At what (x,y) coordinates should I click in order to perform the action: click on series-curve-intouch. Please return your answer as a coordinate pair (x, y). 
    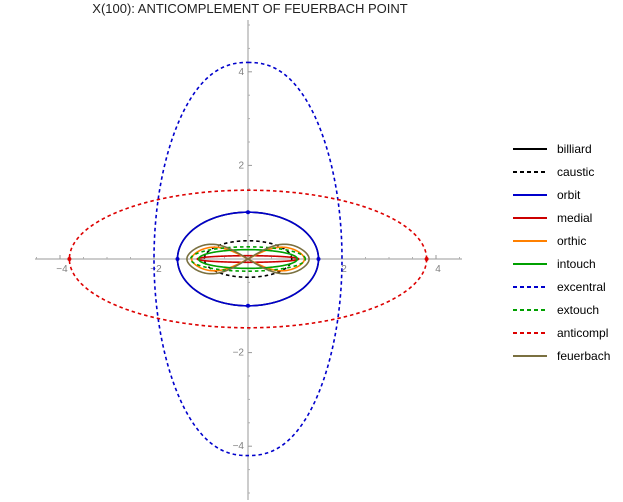
    Looking at the image, I should click on (248, 259).